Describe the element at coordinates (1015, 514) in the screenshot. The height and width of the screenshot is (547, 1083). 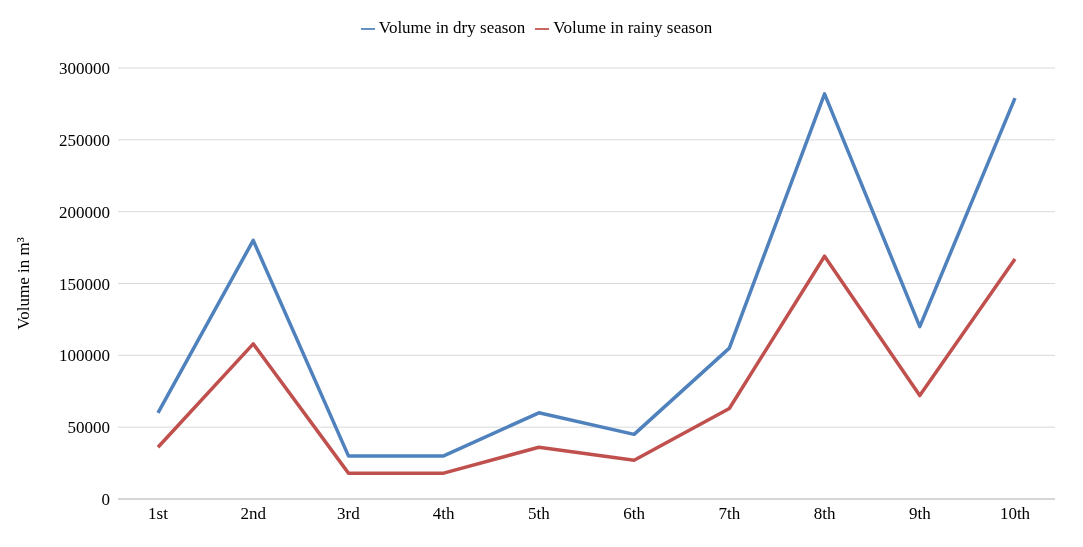
I see `x-tick-label: 10th` at that location.